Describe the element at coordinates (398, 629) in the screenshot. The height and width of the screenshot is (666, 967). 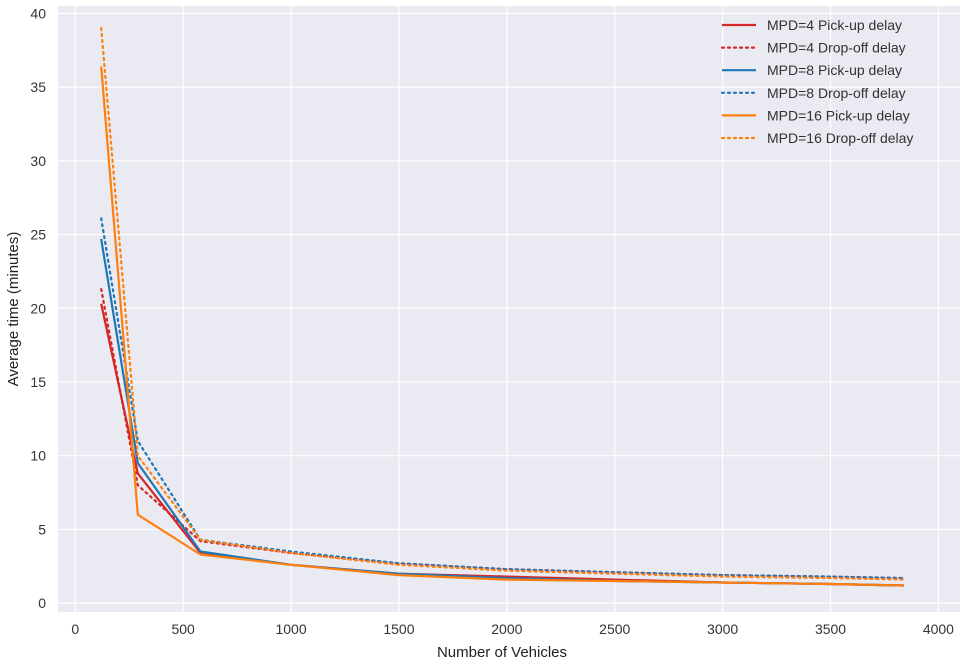
I see `x-tick-label: 1500` at that location.